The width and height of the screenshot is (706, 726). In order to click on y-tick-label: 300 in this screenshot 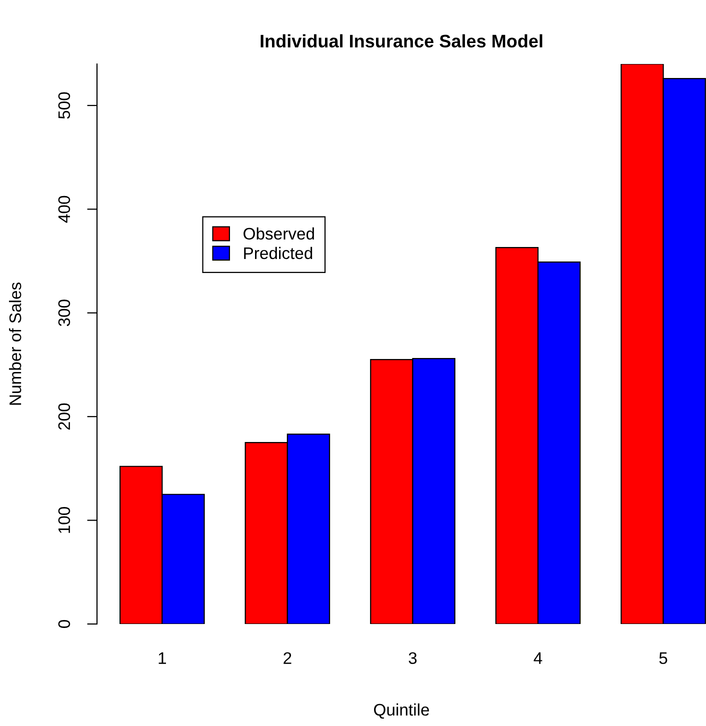, I will do `click(64, 313)`.